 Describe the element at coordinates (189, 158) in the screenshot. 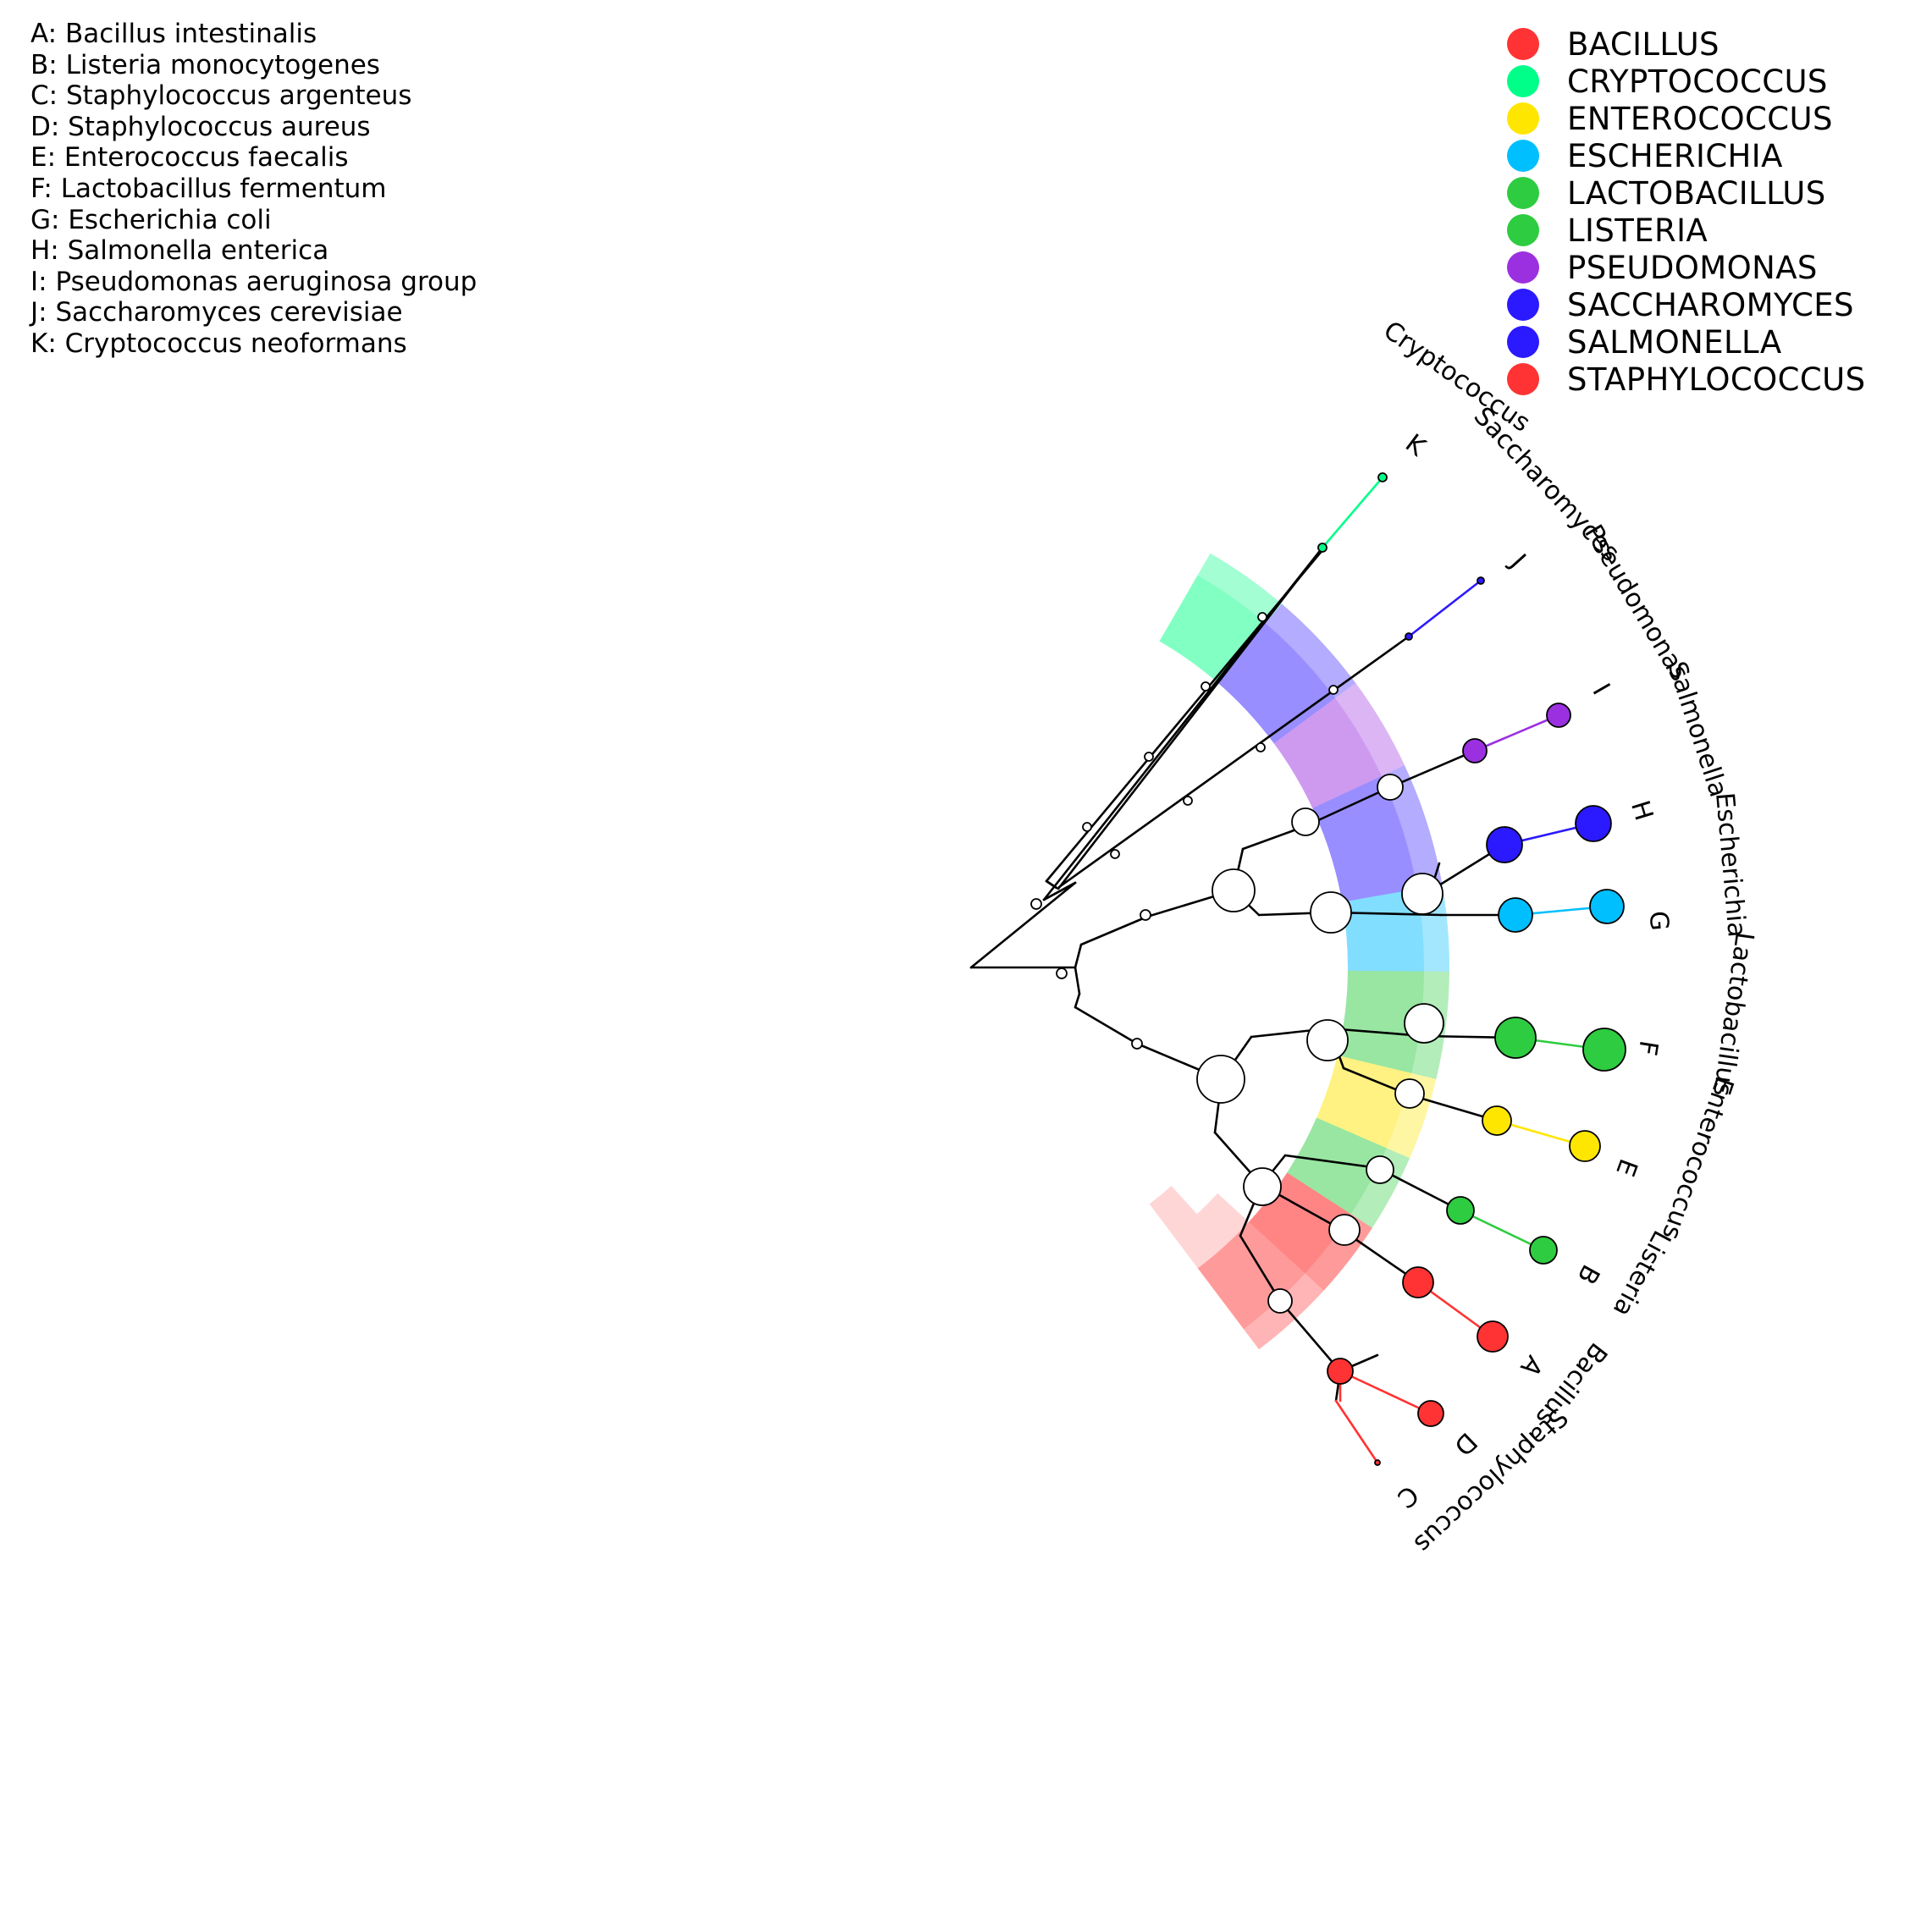

I see `key-entry-e: E: Enterococcus faecalis` at that location.